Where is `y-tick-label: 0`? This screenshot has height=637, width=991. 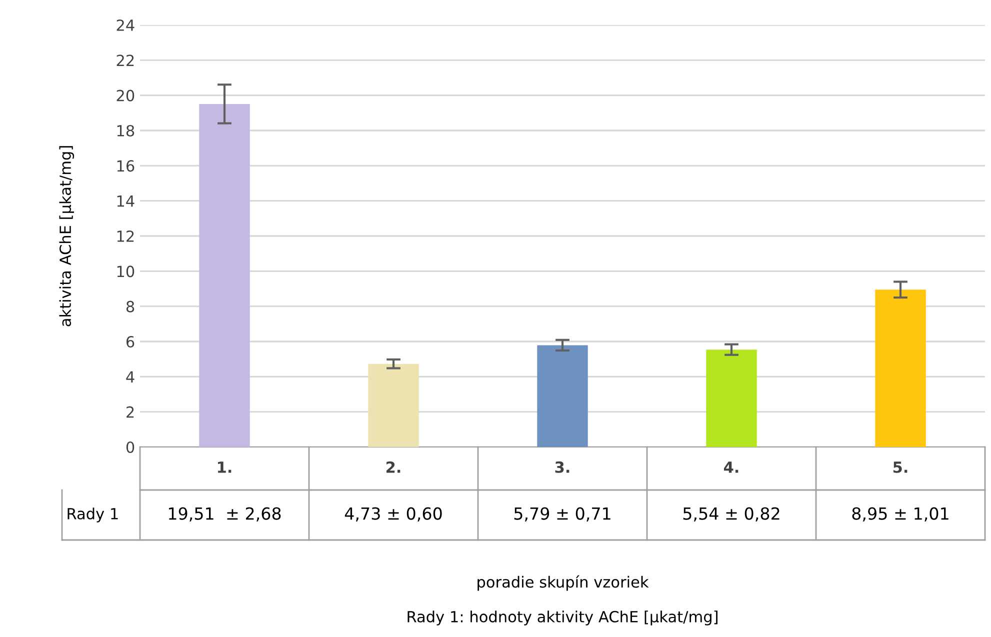 y-tick-label: 0 is located at coordinates (130, 447).